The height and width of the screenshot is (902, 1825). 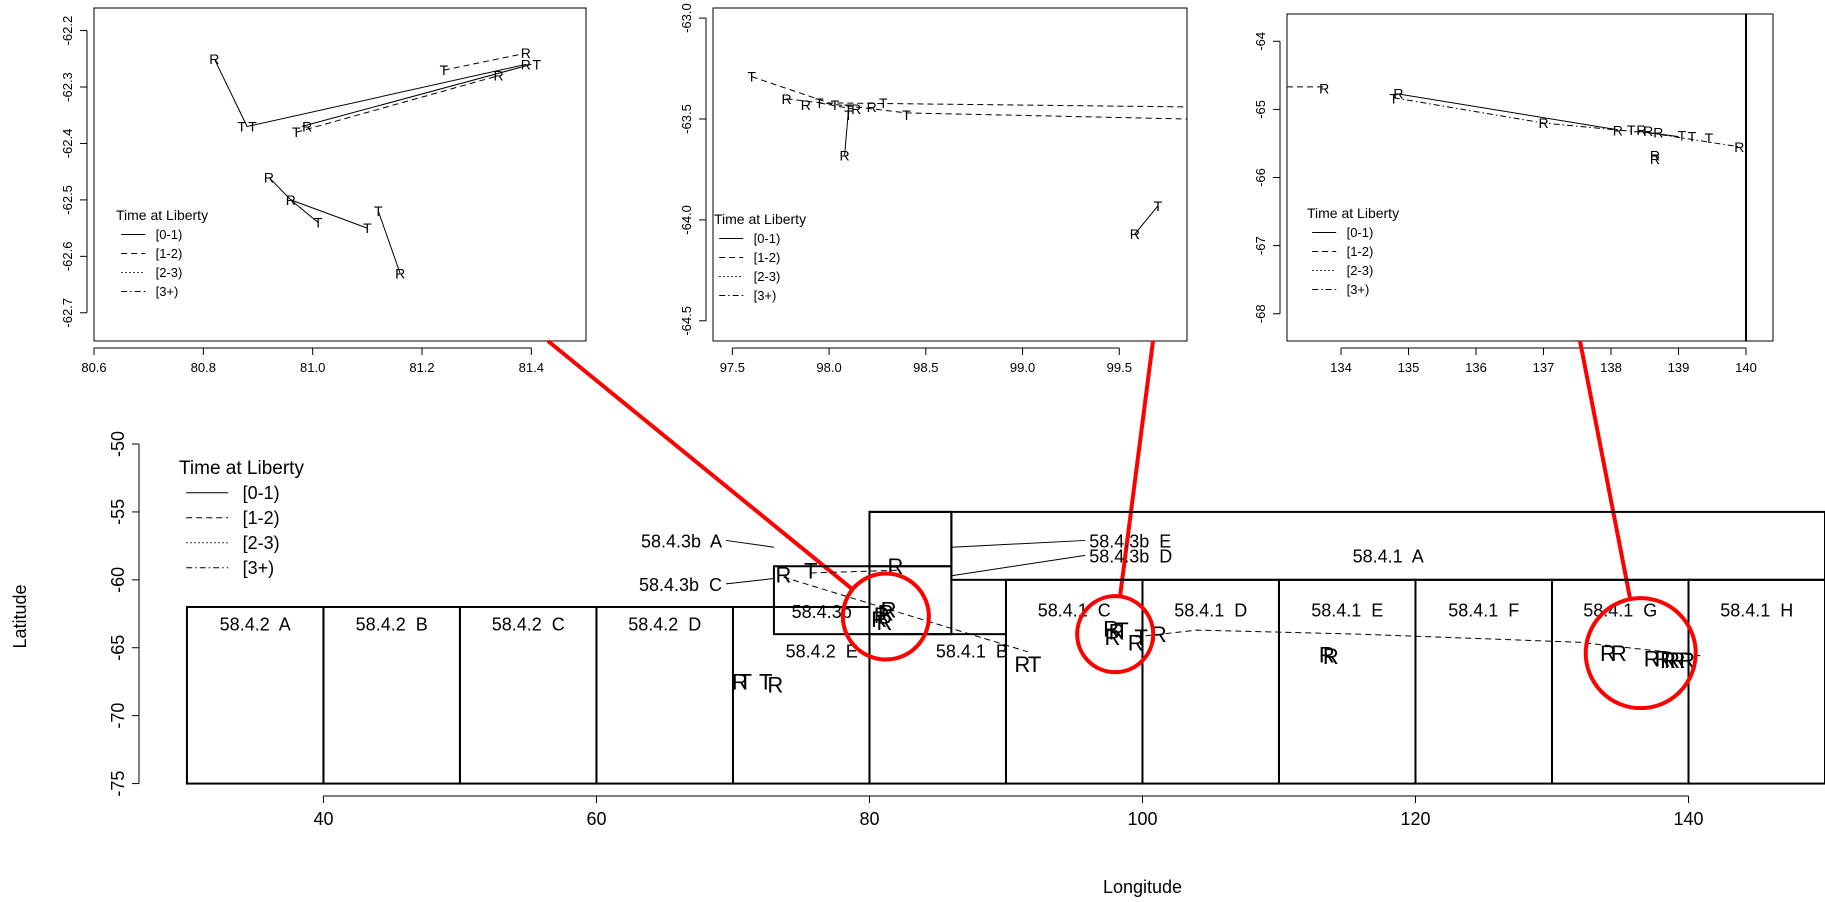 What do you see at coordinates (118, 512) in the screenshot?
I see `main-y-tick-label: -55` at bounding box center [118, 512].